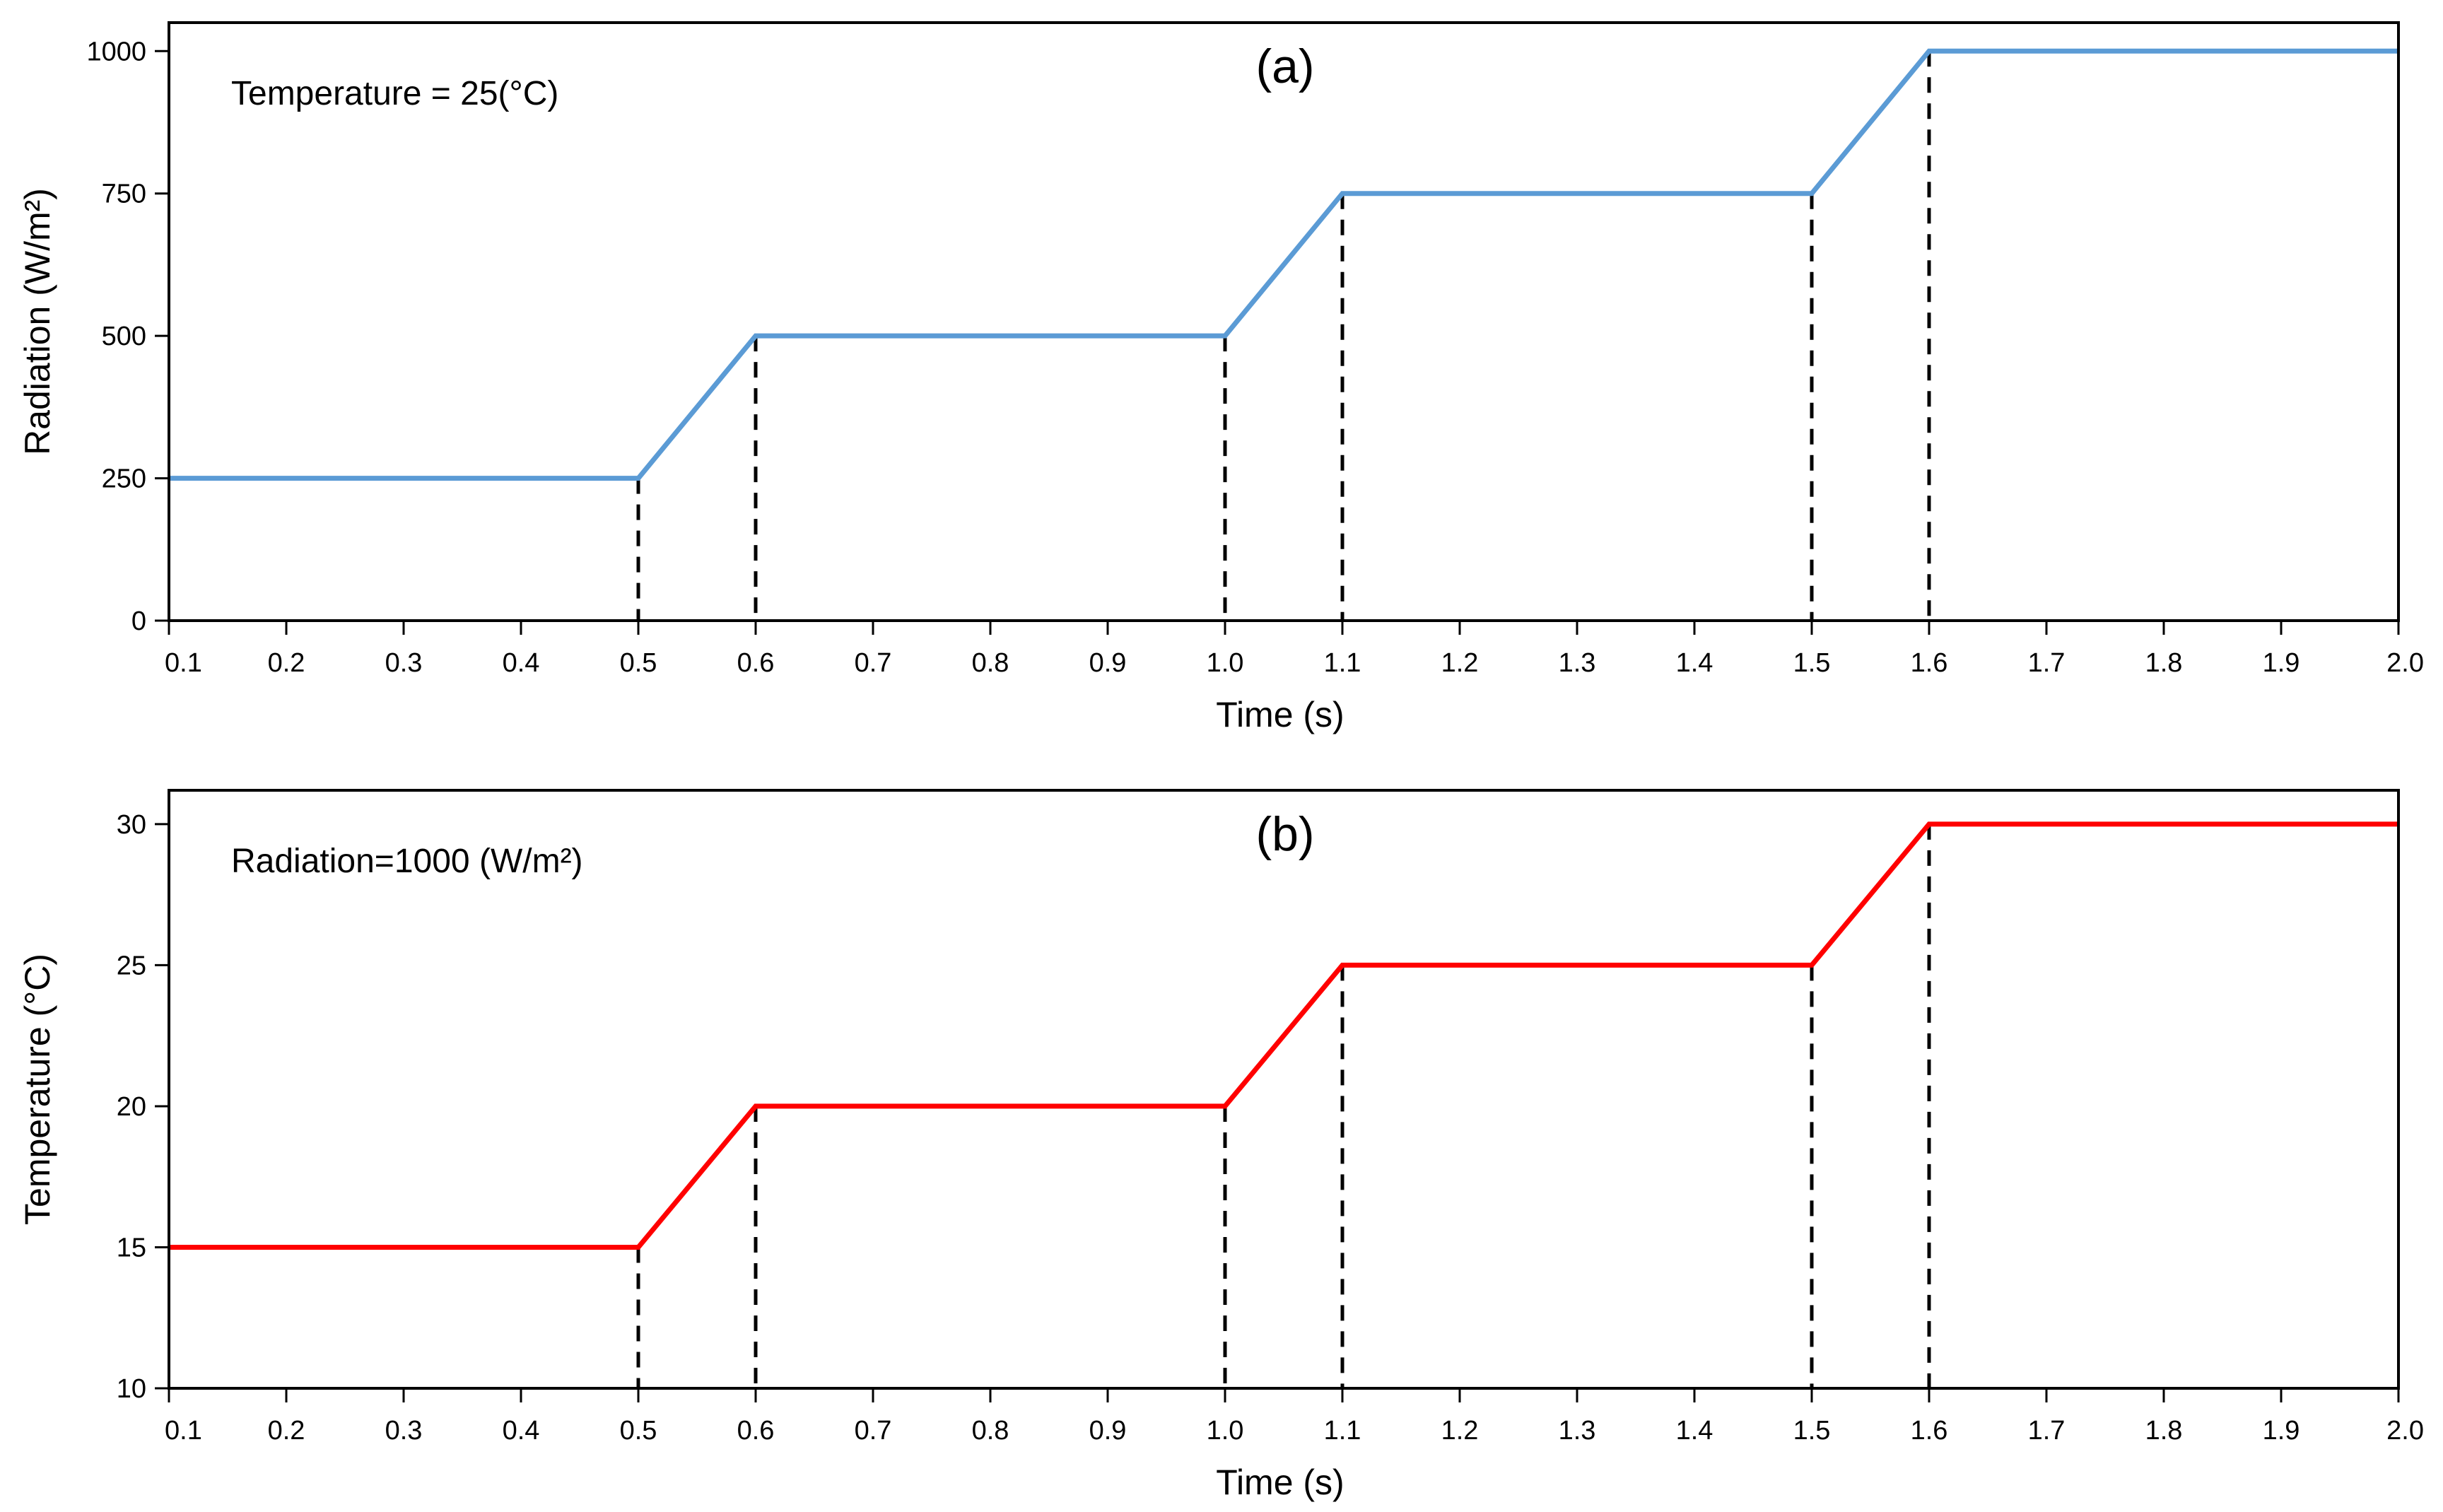 Image resolution: width=2443 pixels, height=1512 pixels. Describe the element at coordinates (138, 621) in the screenshot. I see `y-tick-label: 0` at that location.